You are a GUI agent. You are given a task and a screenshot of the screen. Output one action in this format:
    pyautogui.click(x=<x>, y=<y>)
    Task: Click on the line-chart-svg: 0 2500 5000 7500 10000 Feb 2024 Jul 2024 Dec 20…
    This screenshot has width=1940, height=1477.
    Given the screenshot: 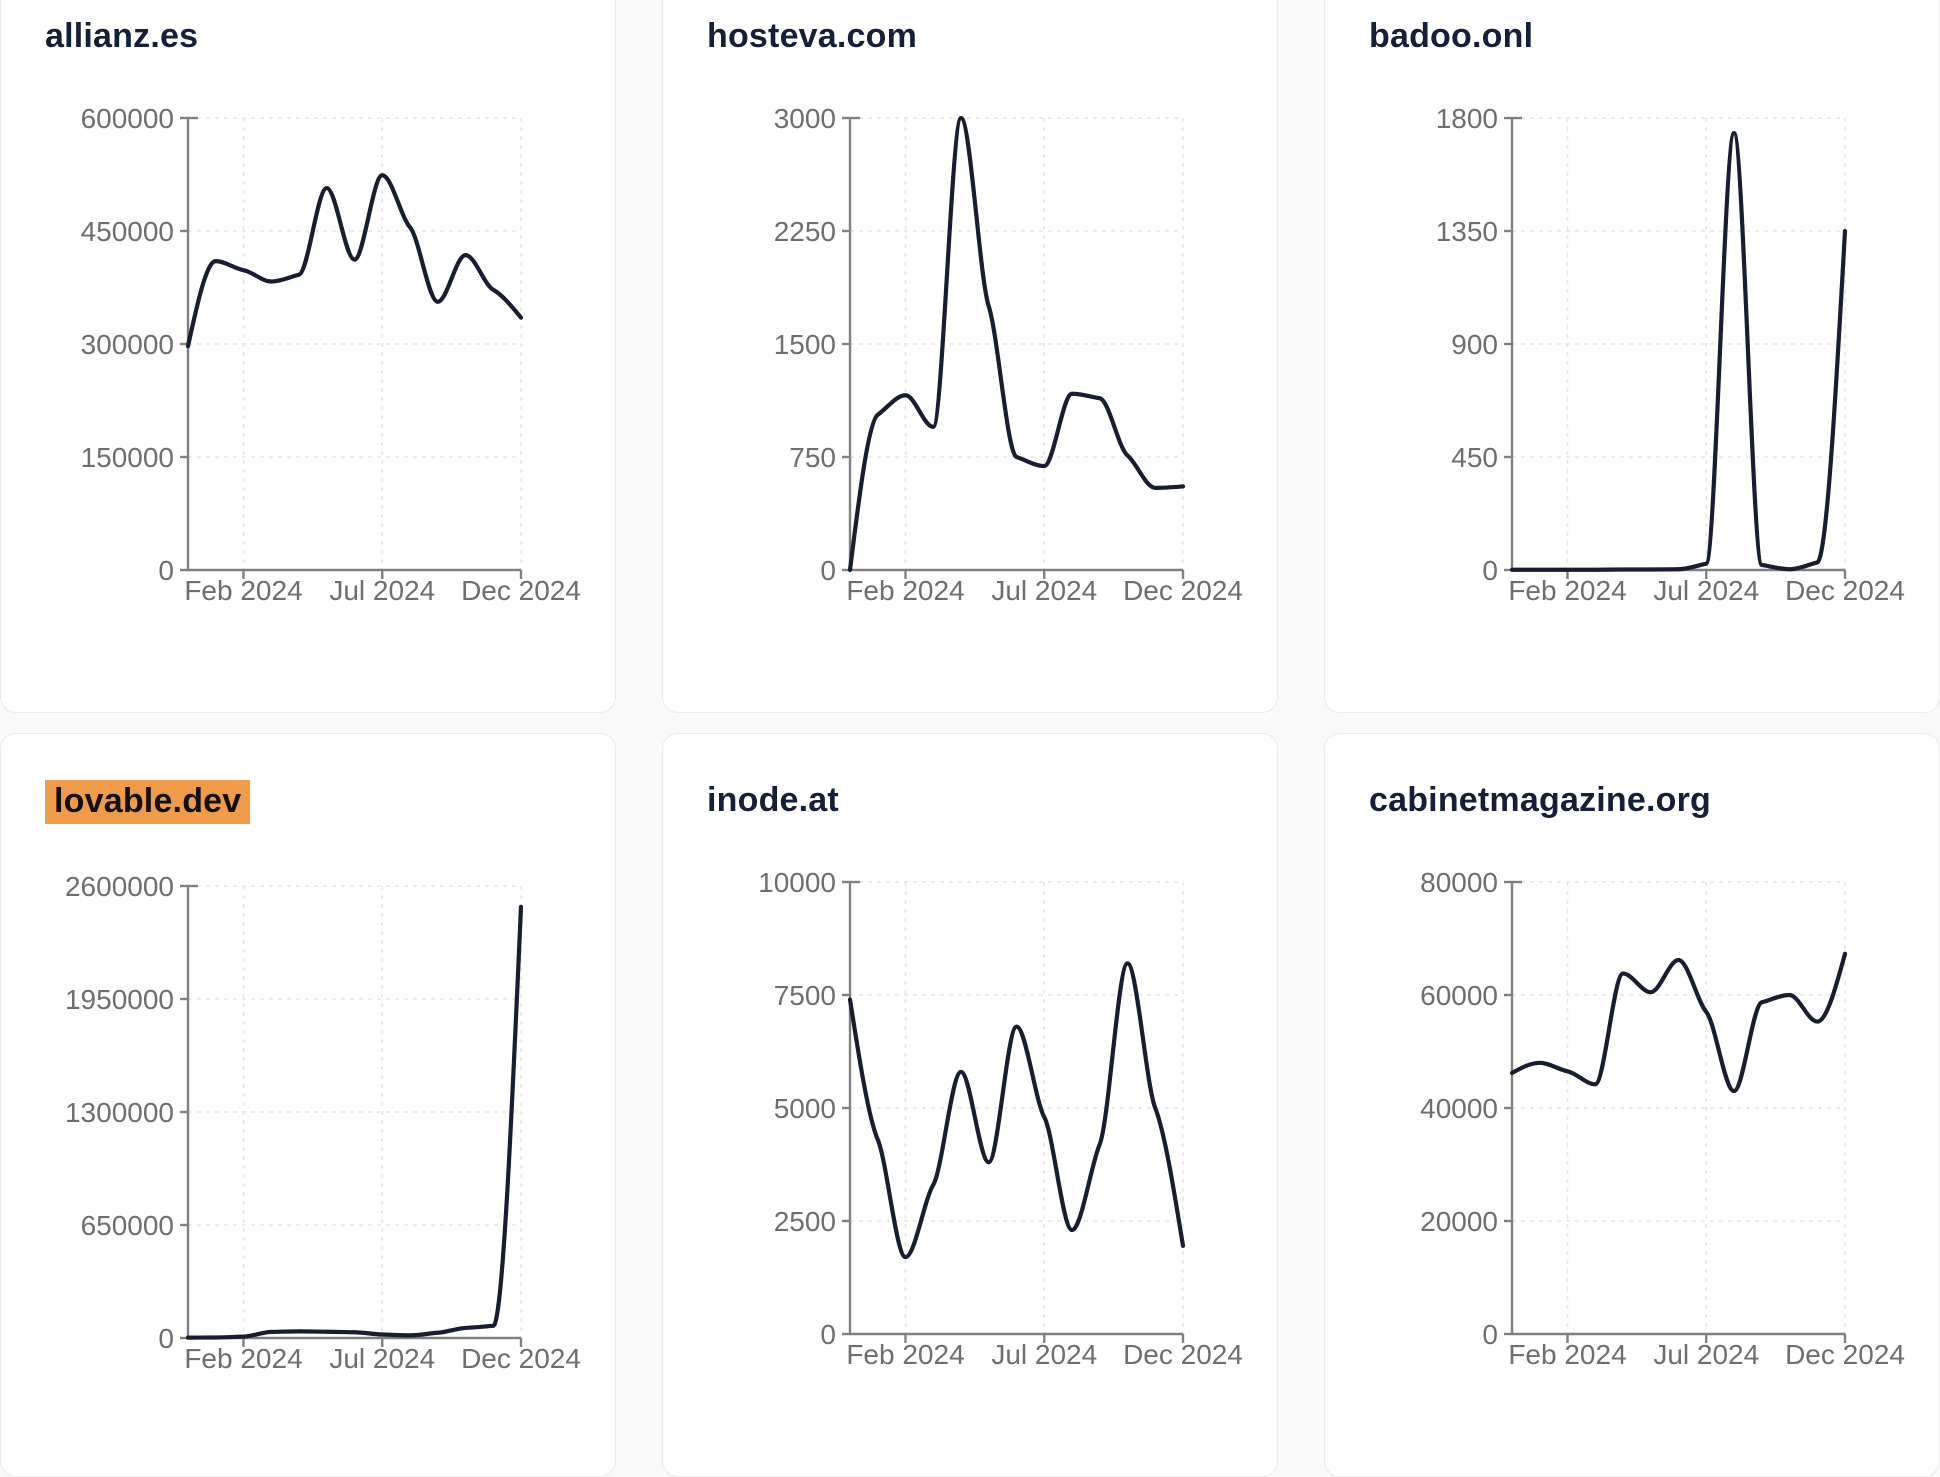 What is the action you would take?
    pyautogui.click(x=1000, y=1118)
    